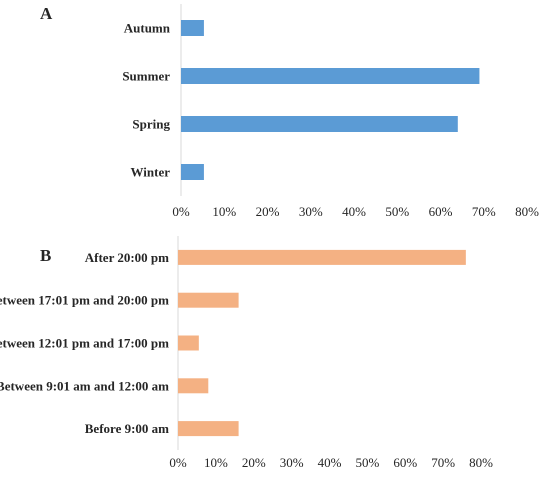 The width and height of the screenshot is (550, 478). Describe the element at coordinates (151, 172) in the screenshot. I see `panel-a-category-label: Winter` at that location.